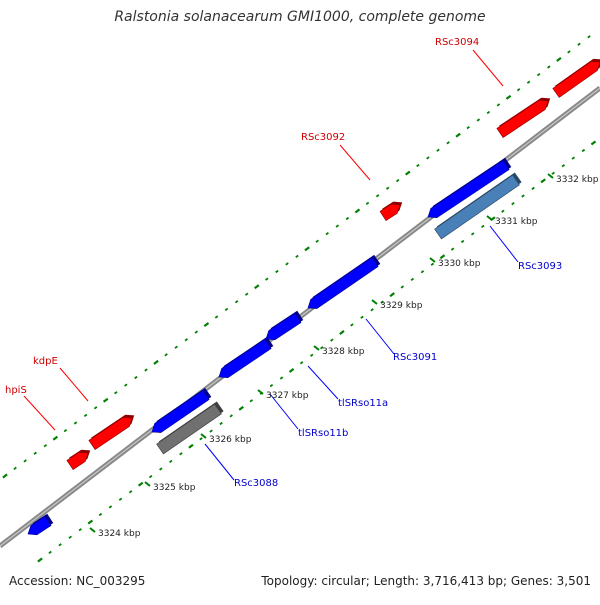 The width and height of the screenshot is (600, 605). I want to click on gene-RSc3094-body, so click(576, 79).